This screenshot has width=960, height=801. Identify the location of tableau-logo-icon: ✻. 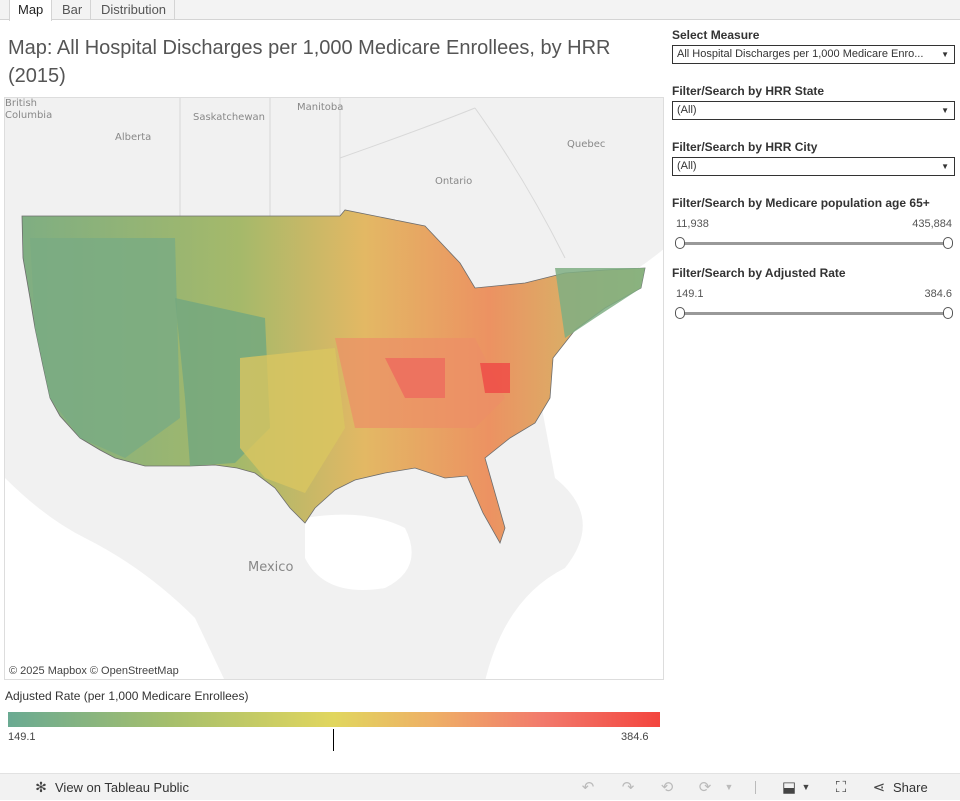
(41, 787).